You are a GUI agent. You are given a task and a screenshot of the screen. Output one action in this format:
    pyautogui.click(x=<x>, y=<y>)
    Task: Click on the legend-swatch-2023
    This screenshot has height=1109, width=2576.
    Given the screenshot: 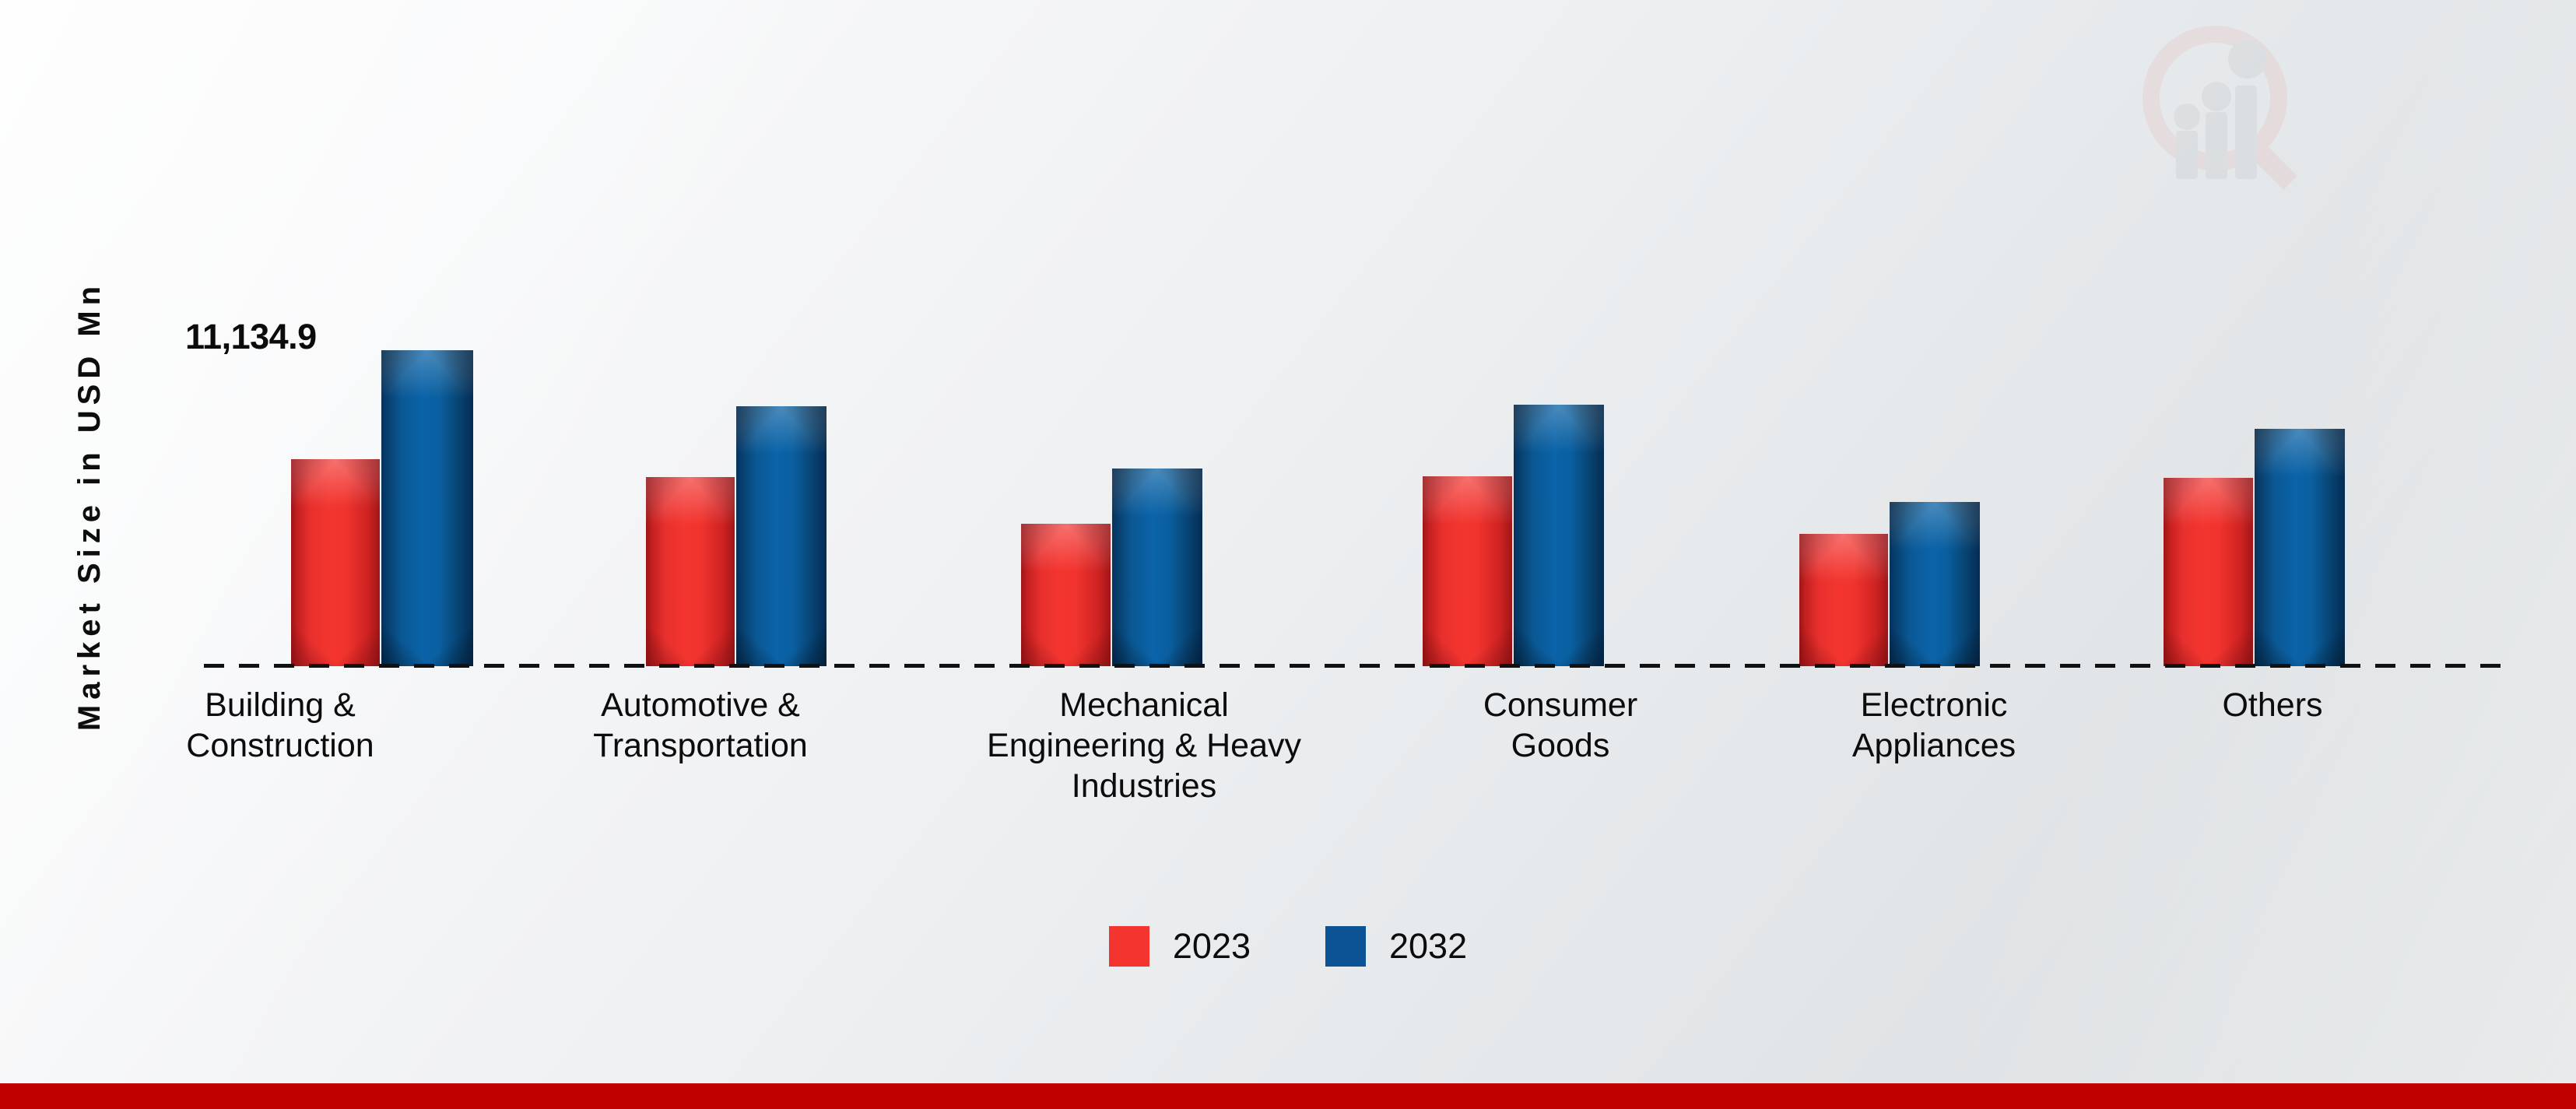 What is the action you would take?
    pyautogui.click(x=1128, y=946)
    